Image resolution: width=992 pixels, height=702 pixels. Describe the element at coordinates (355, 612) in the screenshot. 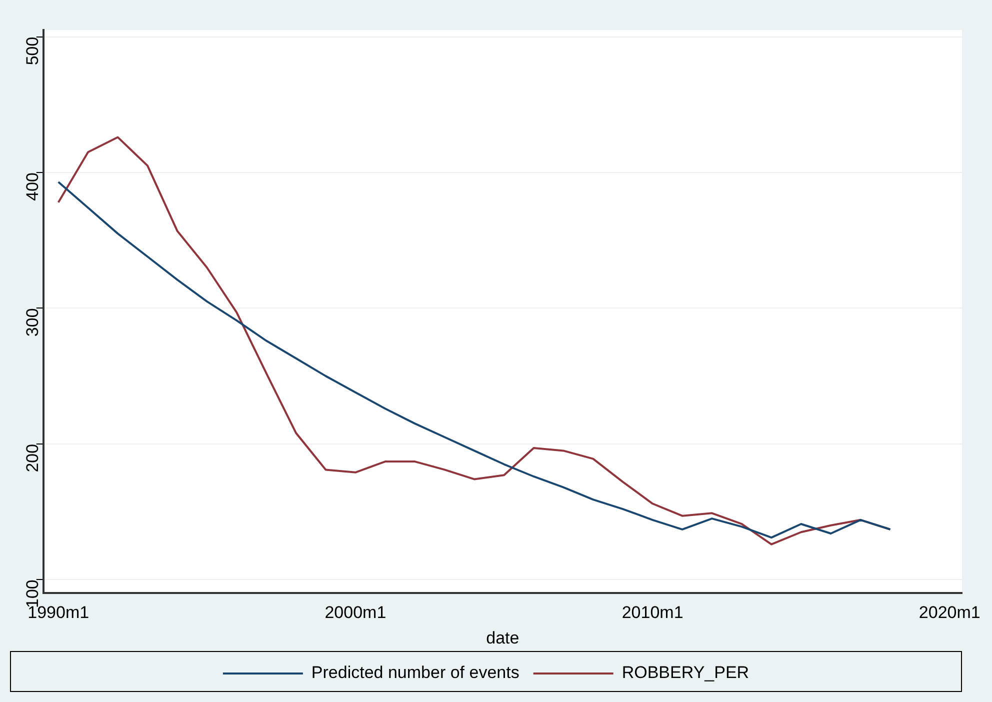

I see `x-tick-label: 2000m1` at that location.